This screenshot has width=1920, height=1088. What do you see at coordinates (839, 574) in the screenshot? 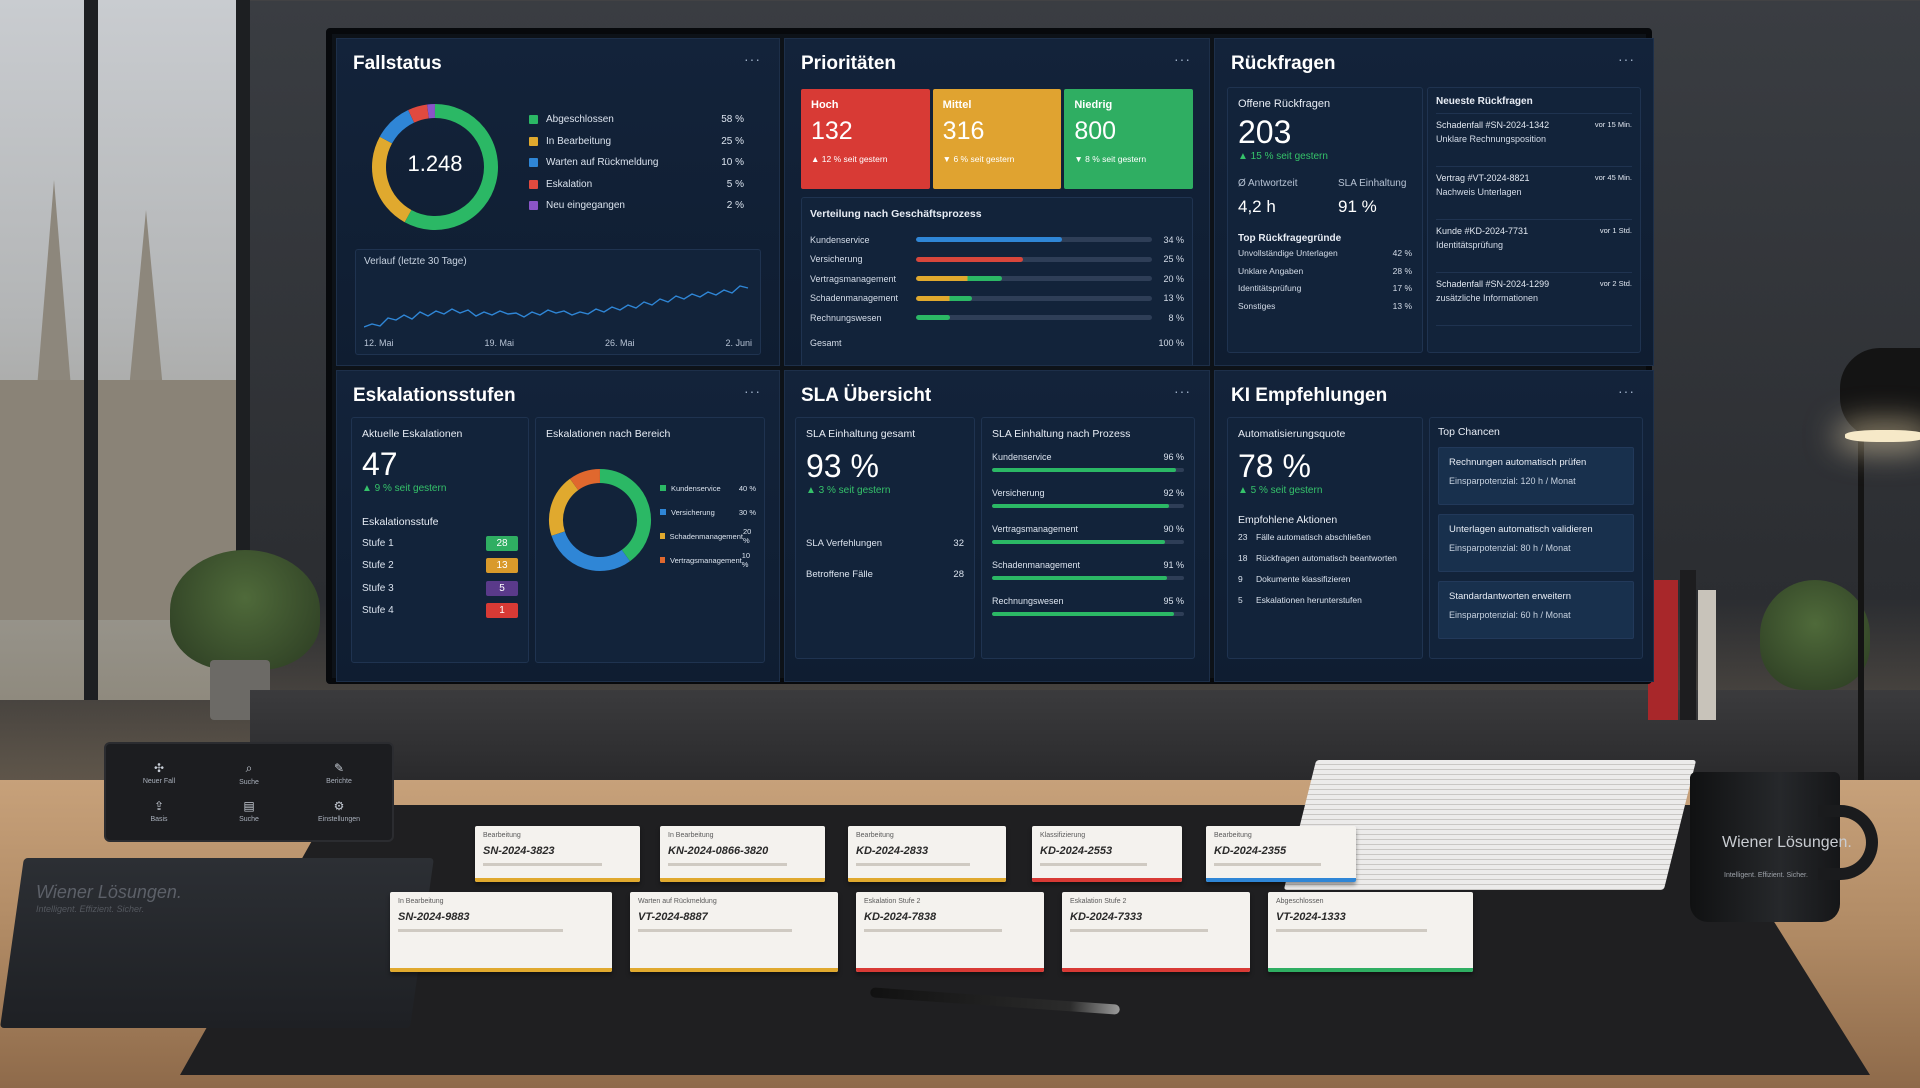
I see `affected-label: Betroffene Fälle` at bounding box center [839, 574].